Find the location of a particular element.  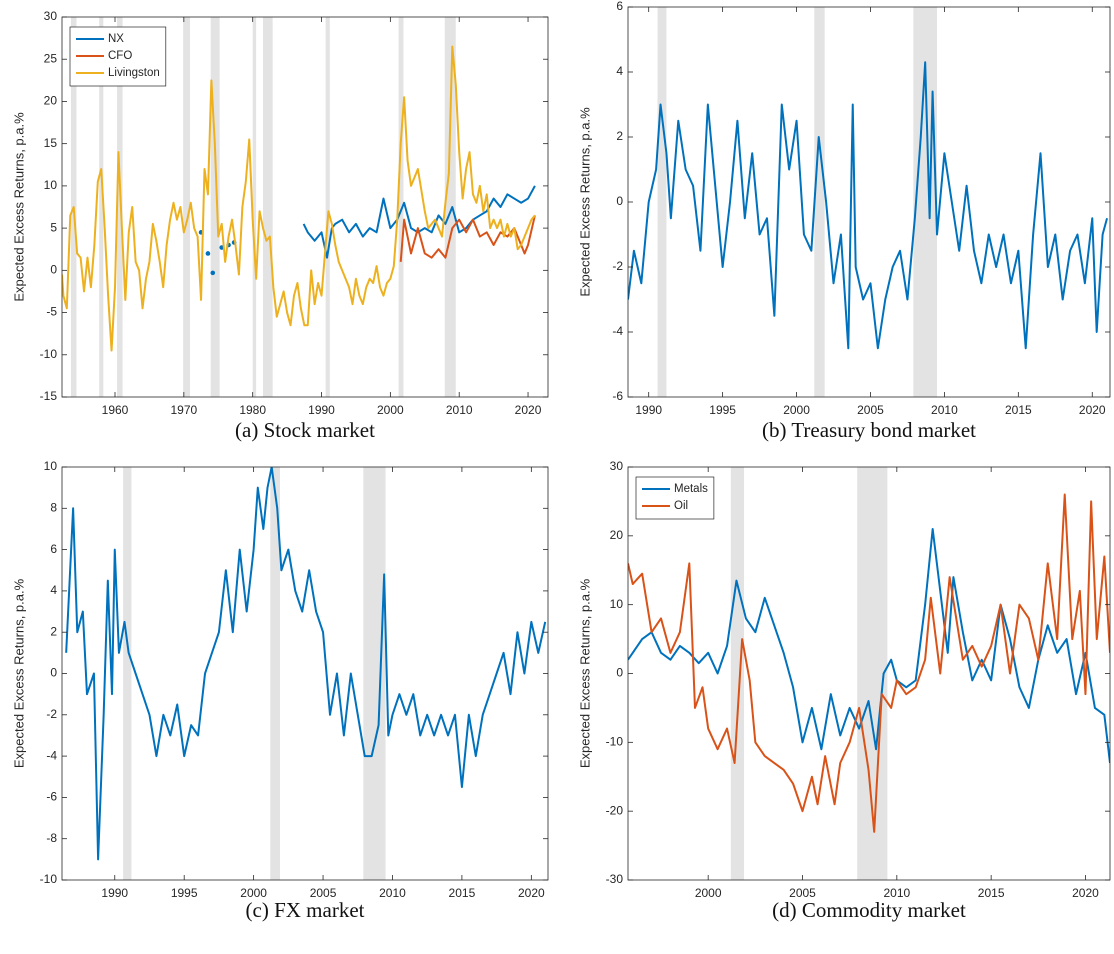

y-tick-label: 30 is located at coordinates (51, 16).